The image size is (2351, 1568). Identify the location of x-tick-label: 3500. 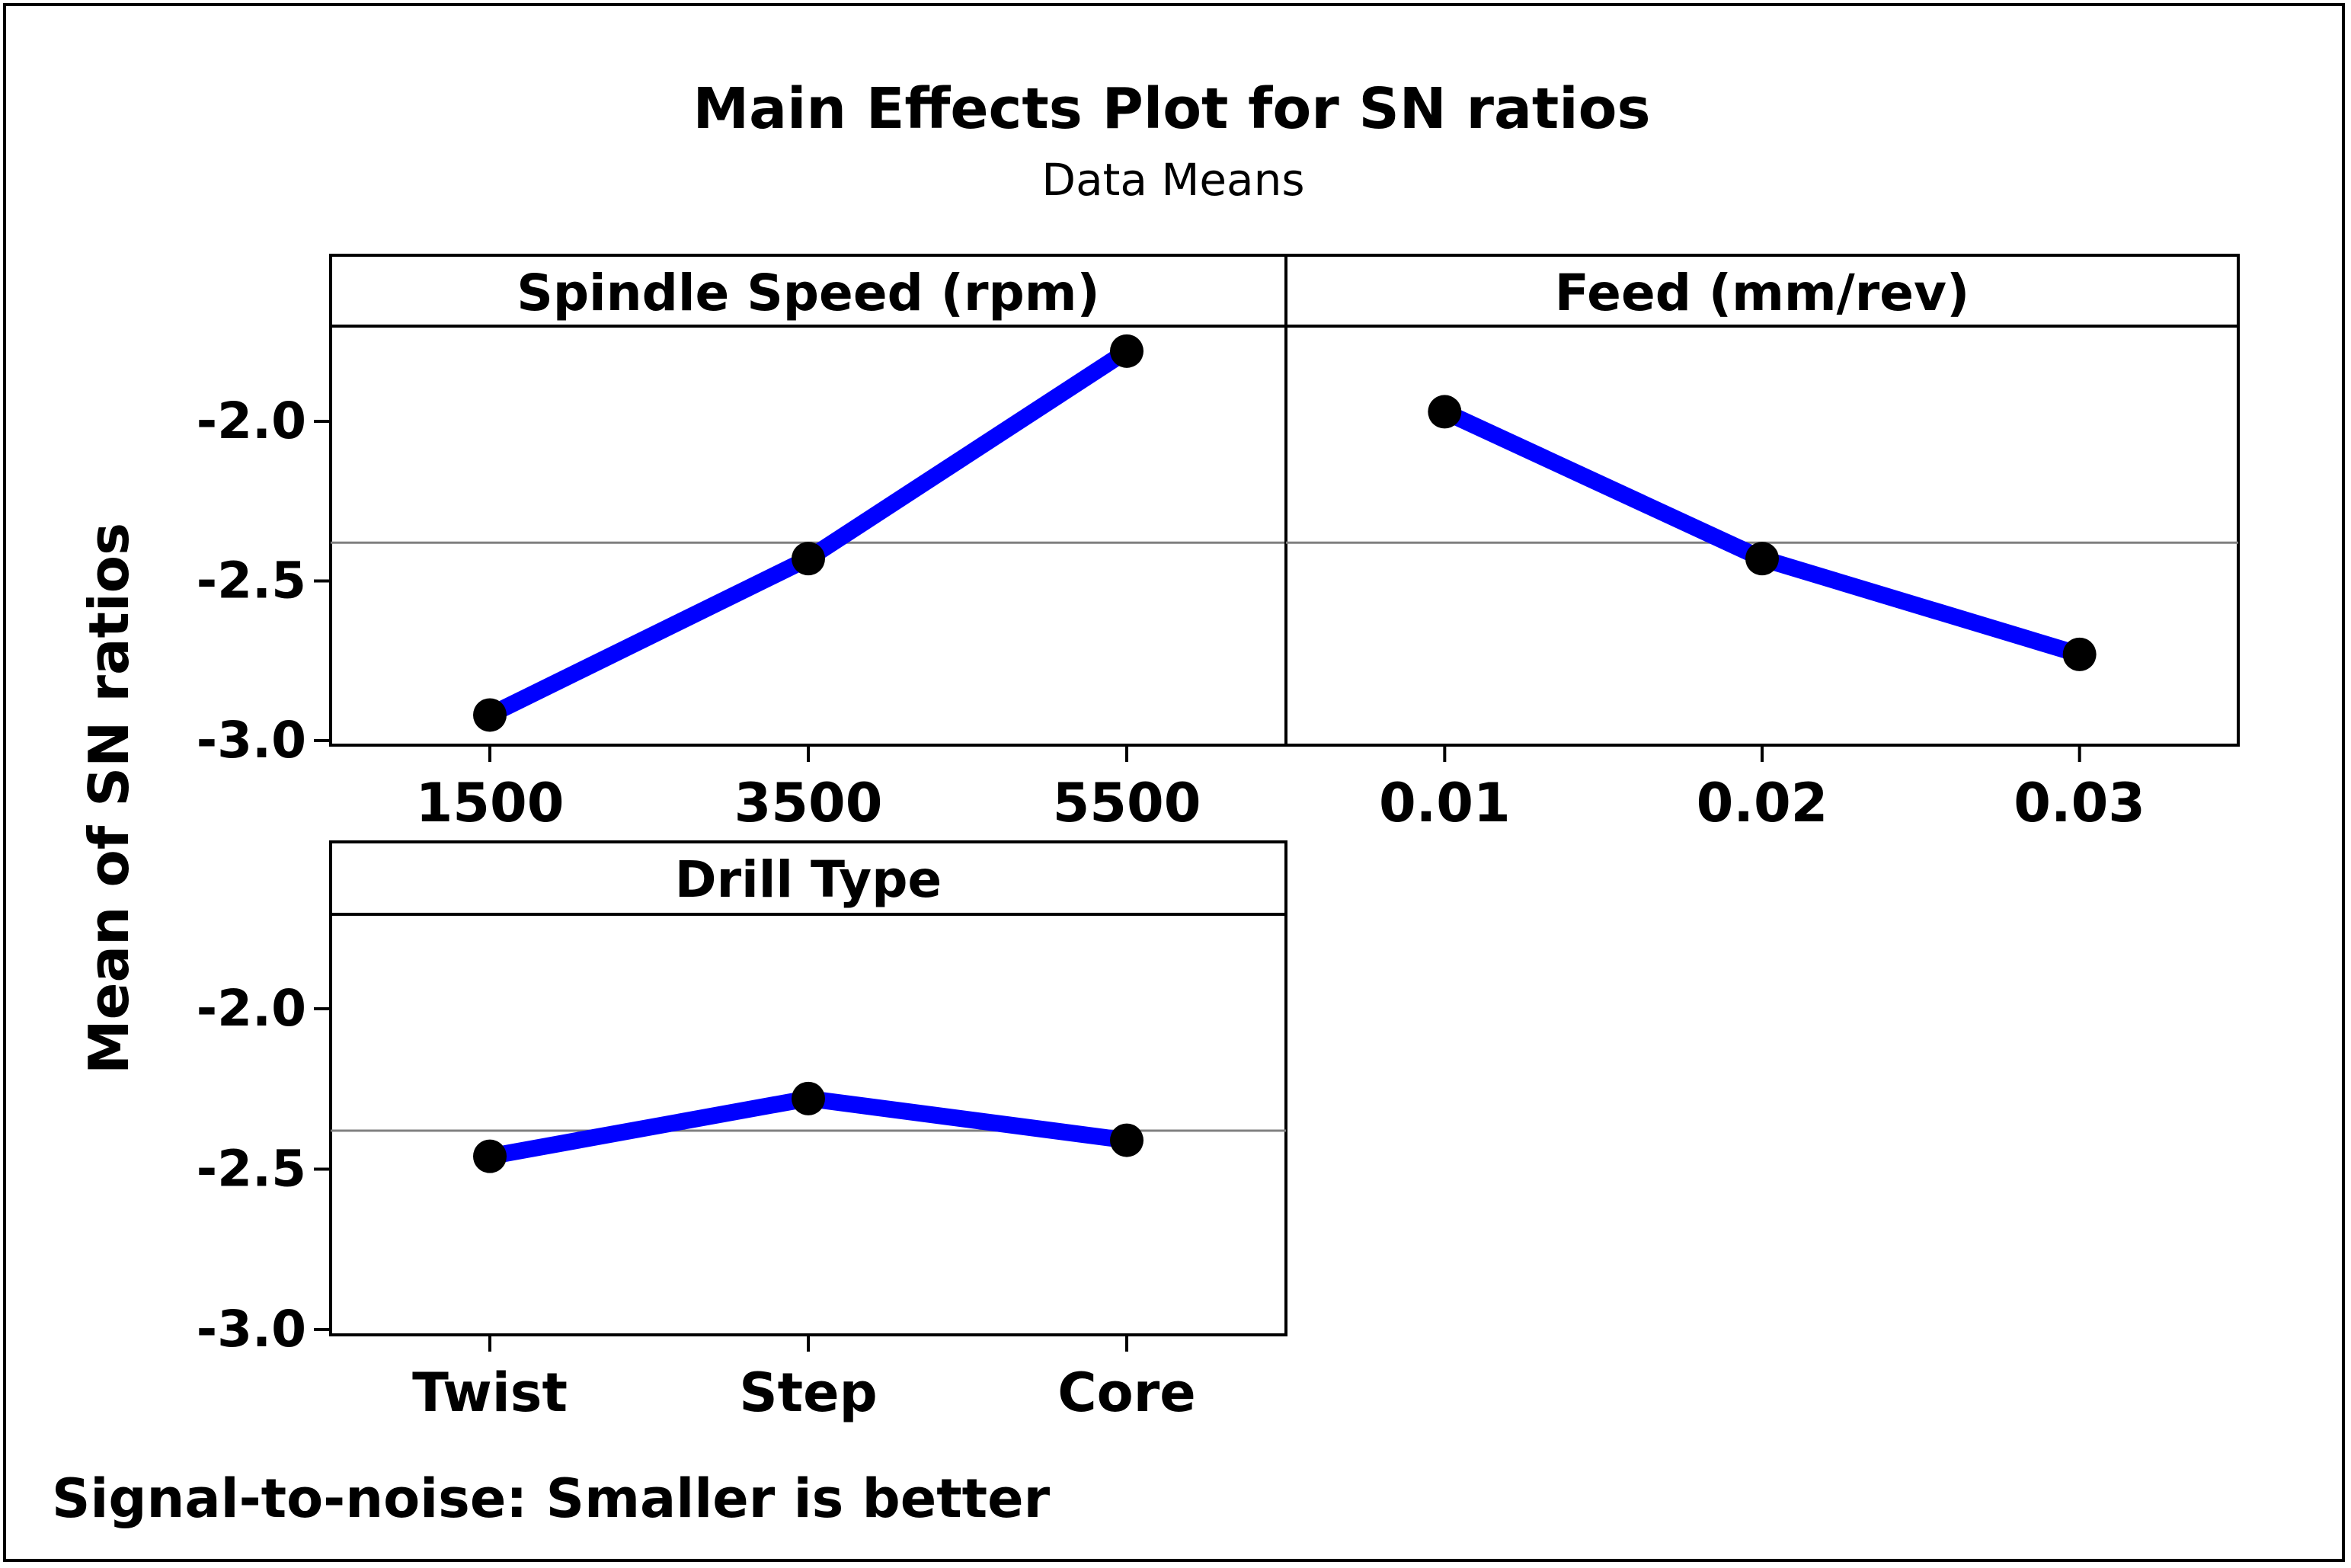
(808, 803).